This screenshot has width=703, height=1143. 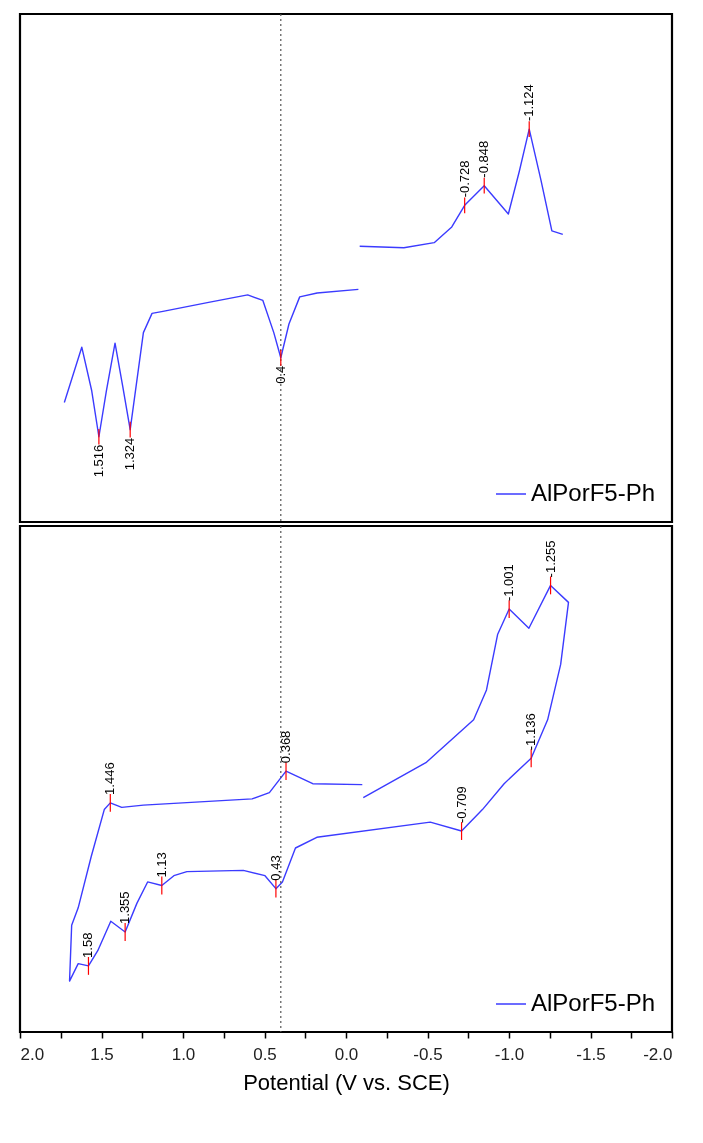 What do you see at coordinates (591, 1054) in the screenshot?
I see `x-tick-label: -1.5` at bounding box center [591, 1054].